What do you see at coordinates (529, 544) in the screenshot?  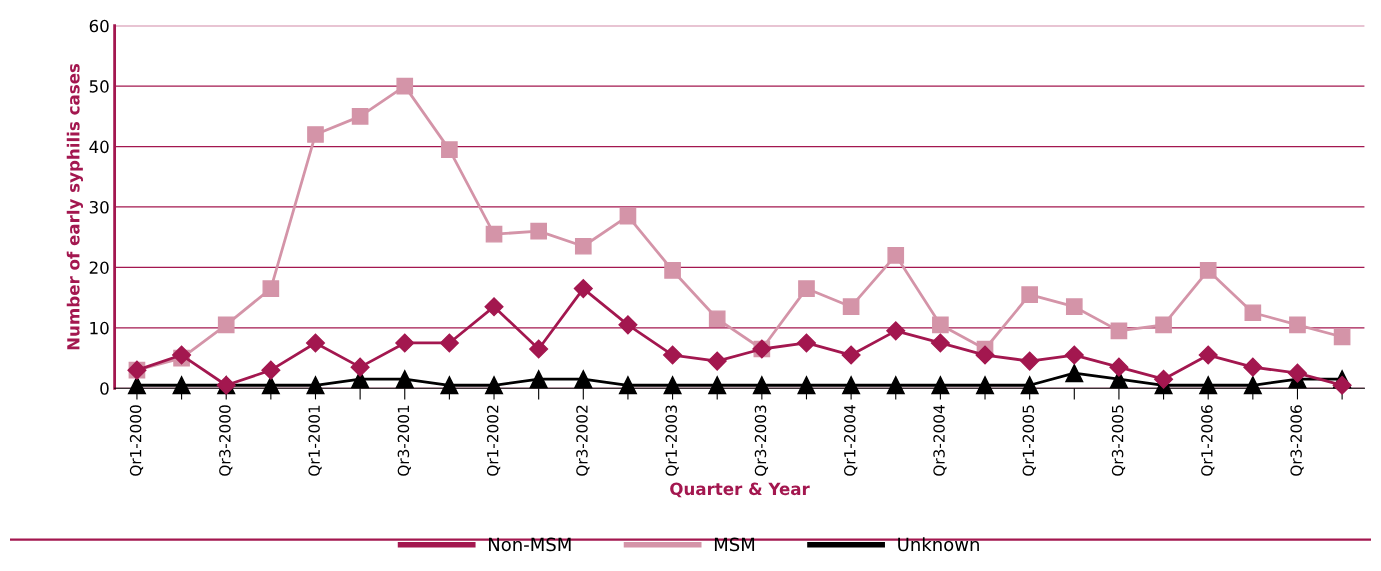 I see `legend-label: Non-MSM` at bounding box center [529, 544].